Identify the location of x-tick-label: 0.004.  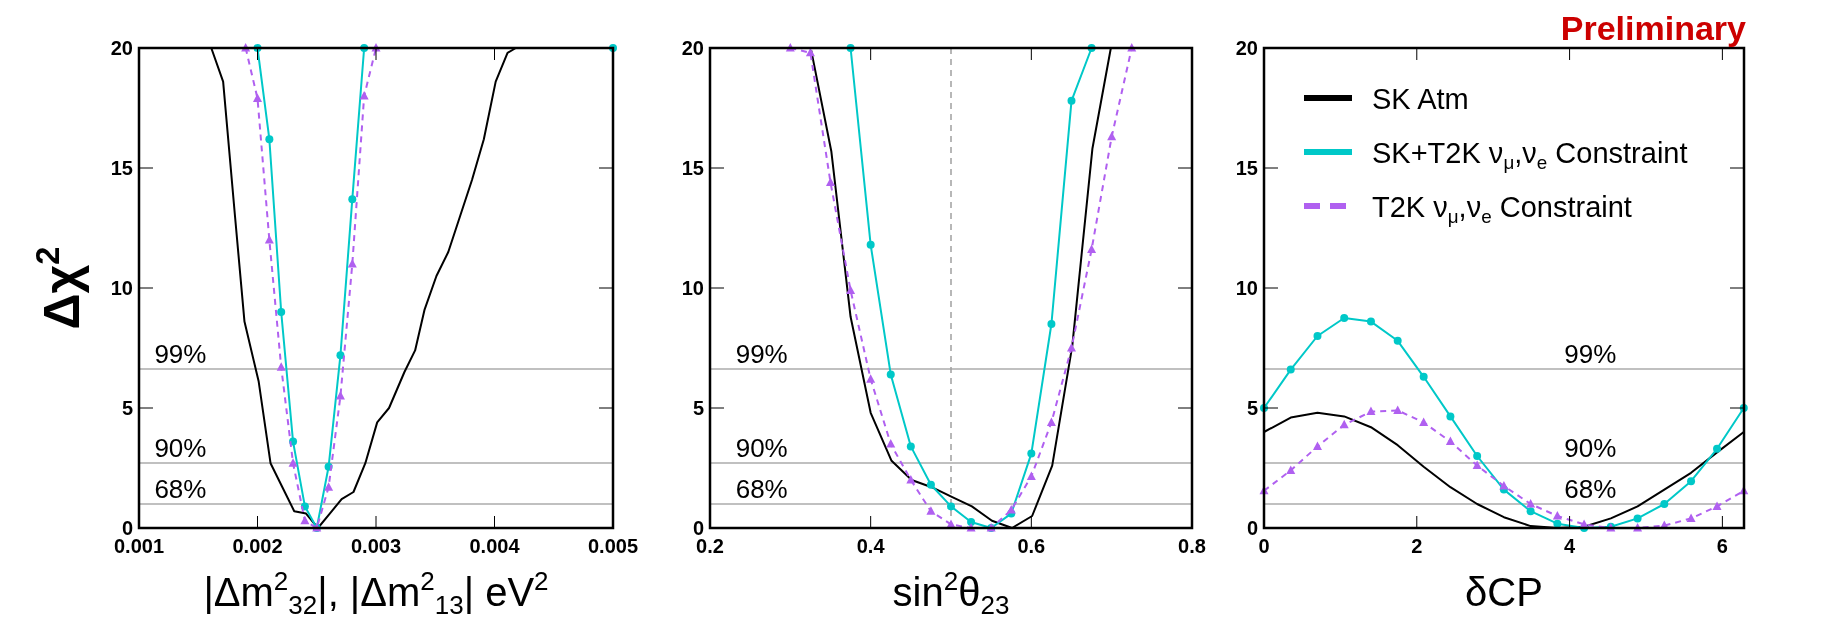
(495, 546).